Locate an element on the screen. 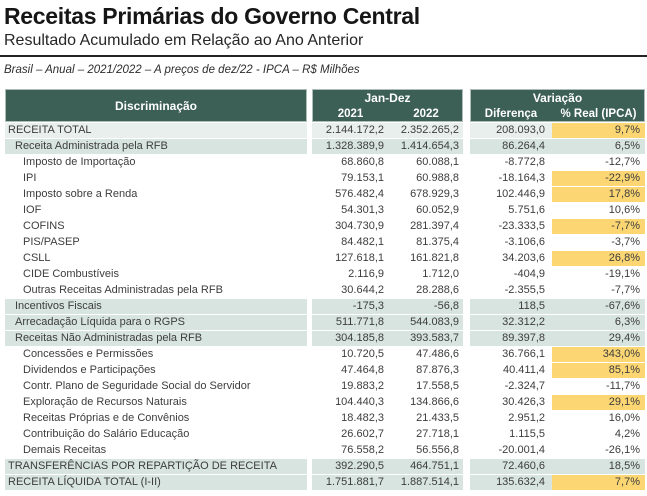 Image resolution: width=647 pixels, height=496 pixels. value-2021: 47.464,8 is located at coordinates (350, 370).